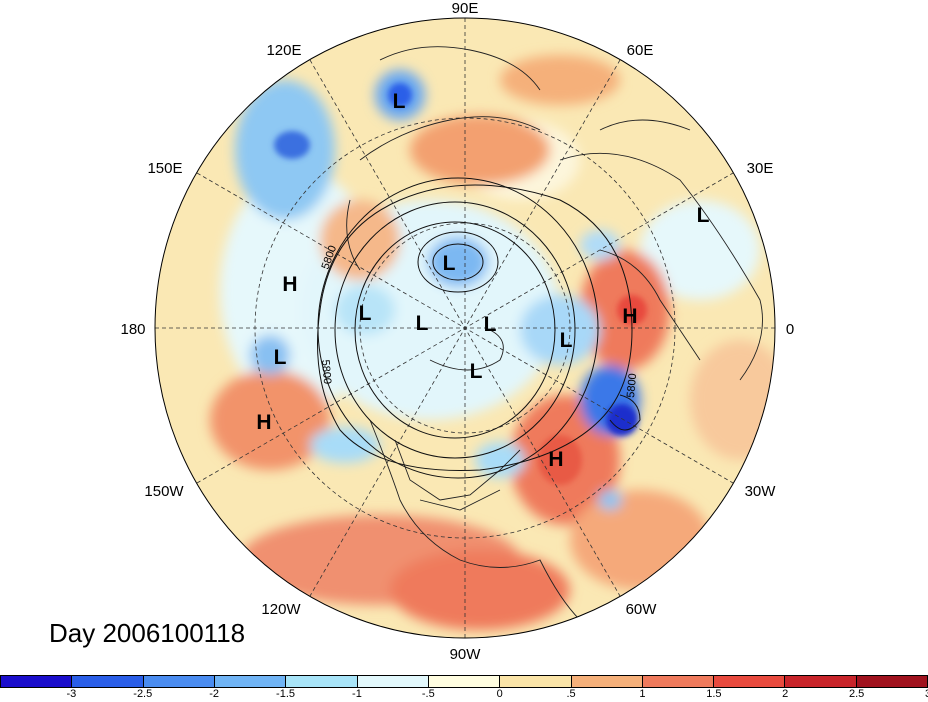 Image resolution: width=928 pixels, height=702 pixels. Describe the element at coordinates (143, 694) in the screenshot. I see `colorbar-tick-label: -2.5` at that location.